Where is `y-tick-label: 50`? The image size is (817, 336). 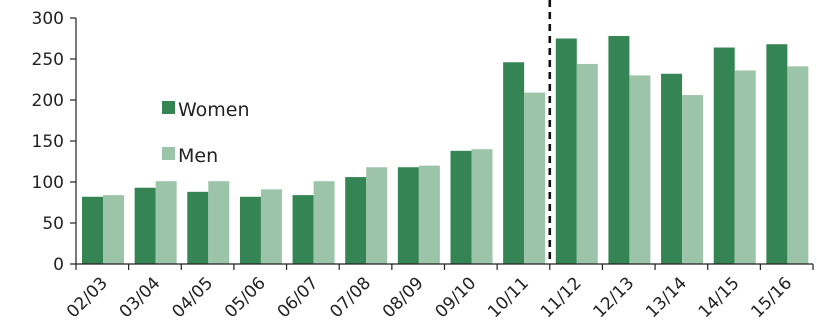 y-tick-label: 50 is located at coordinates (53, 224).